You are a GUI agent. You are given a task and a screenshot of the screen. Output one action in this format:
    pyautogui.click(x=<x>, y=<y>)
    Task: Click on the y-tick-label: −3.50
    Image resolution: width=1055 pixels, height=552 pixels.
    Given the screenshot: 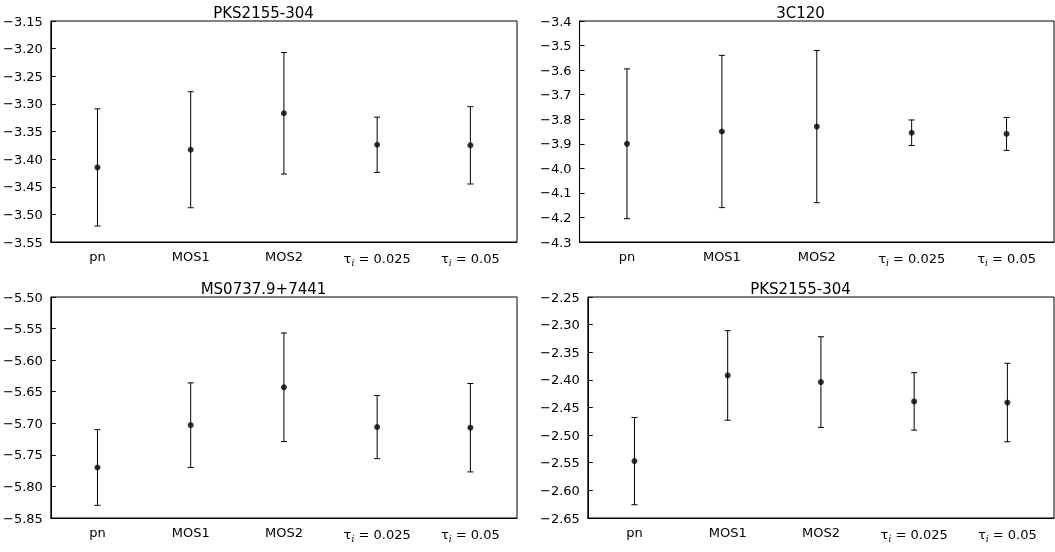 What is the action you would take?
    pyautogui.click(x=22, y=214)
    